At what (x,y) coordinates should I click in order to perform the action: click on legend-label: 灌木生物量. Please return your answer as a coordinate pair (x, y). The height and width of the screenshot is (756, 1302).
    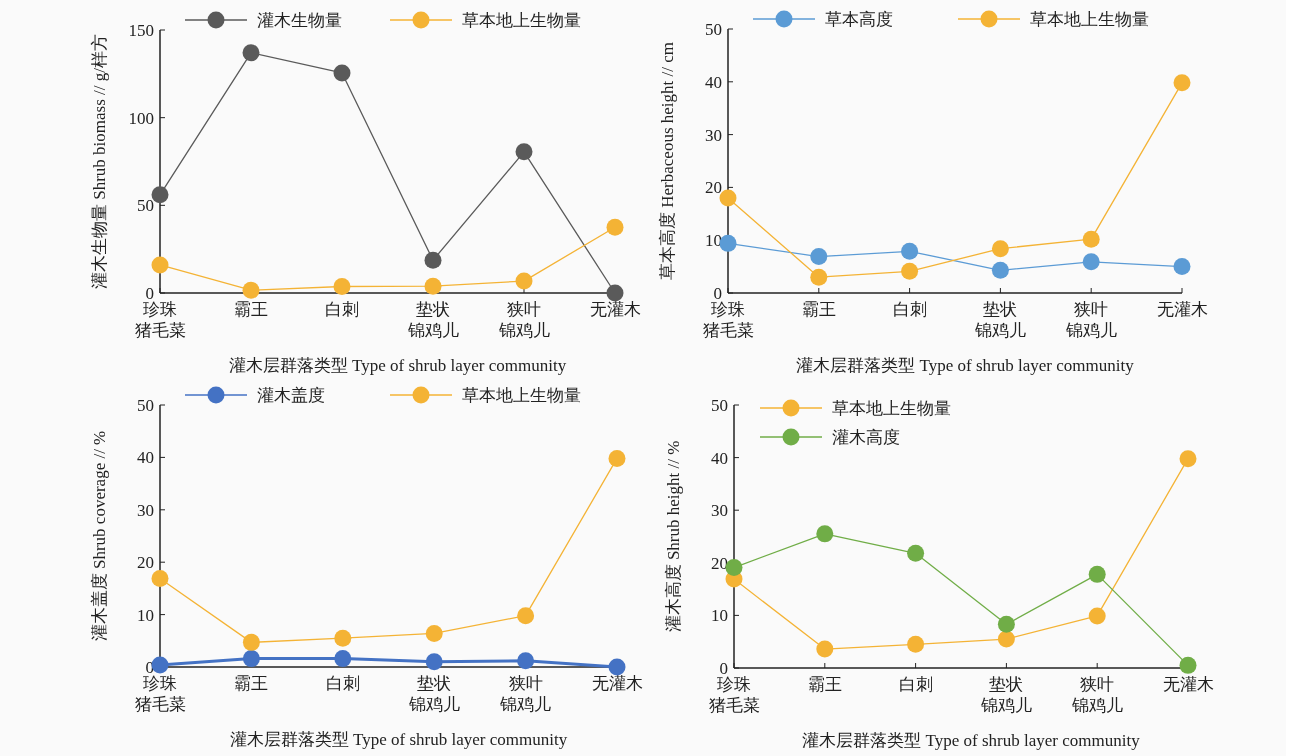
    Looking at the image, I should click on (299, 20).